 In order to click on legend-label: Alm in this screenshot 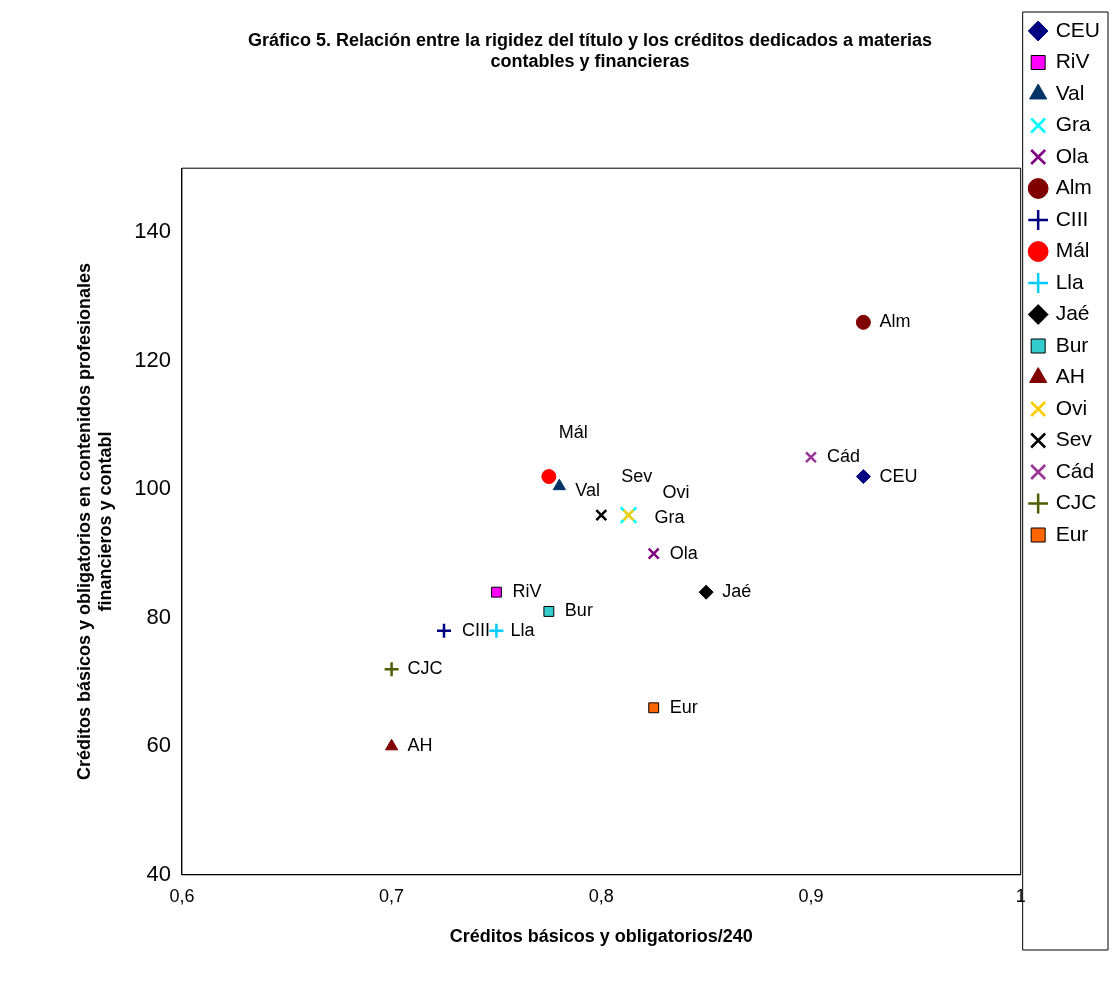, I will do `click(1073, 187)`.